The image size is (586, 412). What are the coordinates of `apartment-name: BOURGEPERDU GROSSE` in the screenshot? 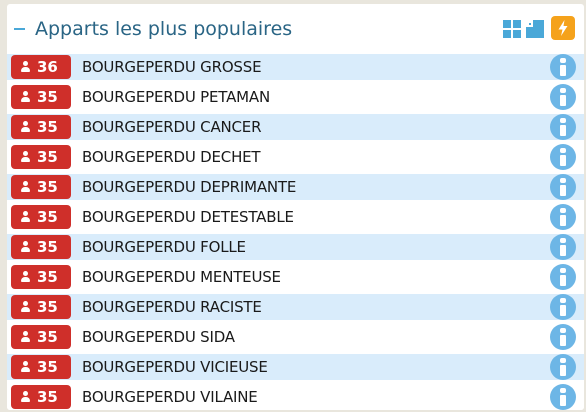 It's located at (172, 67).